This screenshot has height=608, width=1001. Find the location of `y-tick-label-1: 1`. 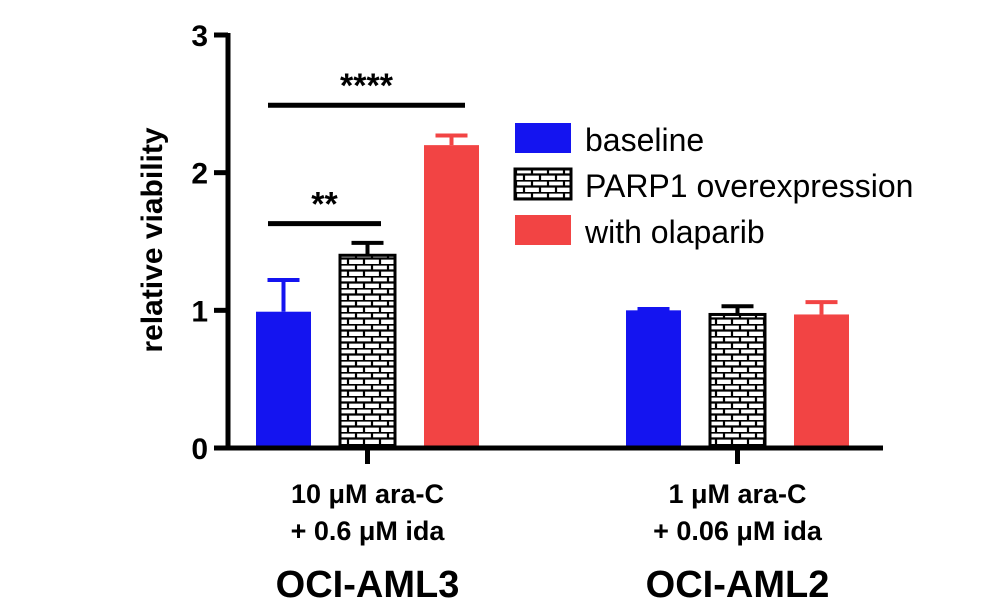

y-tick-label-1: 1 is located at coordinates (199, 311).